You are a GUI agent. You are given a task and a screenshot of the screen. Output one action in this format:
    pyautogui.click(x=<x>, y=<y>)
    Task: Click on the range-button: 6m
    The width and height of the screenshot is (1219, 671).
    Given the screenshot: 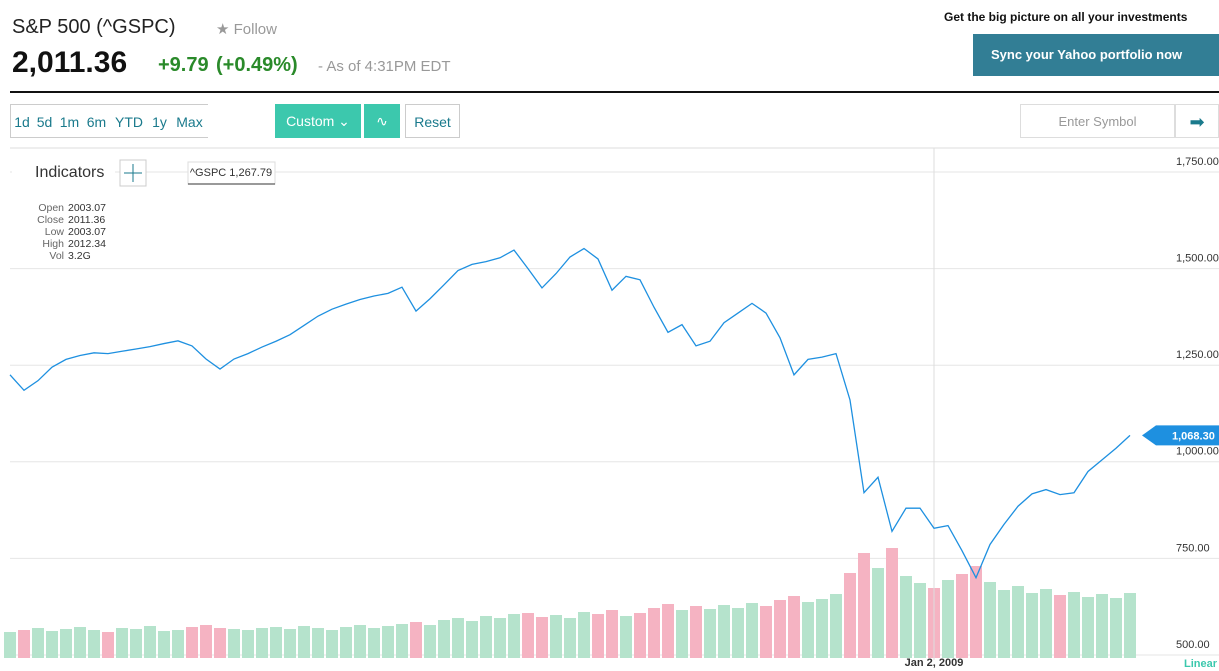 What is the action you would take?
    pyautogui.click(x=96, y=121)
    